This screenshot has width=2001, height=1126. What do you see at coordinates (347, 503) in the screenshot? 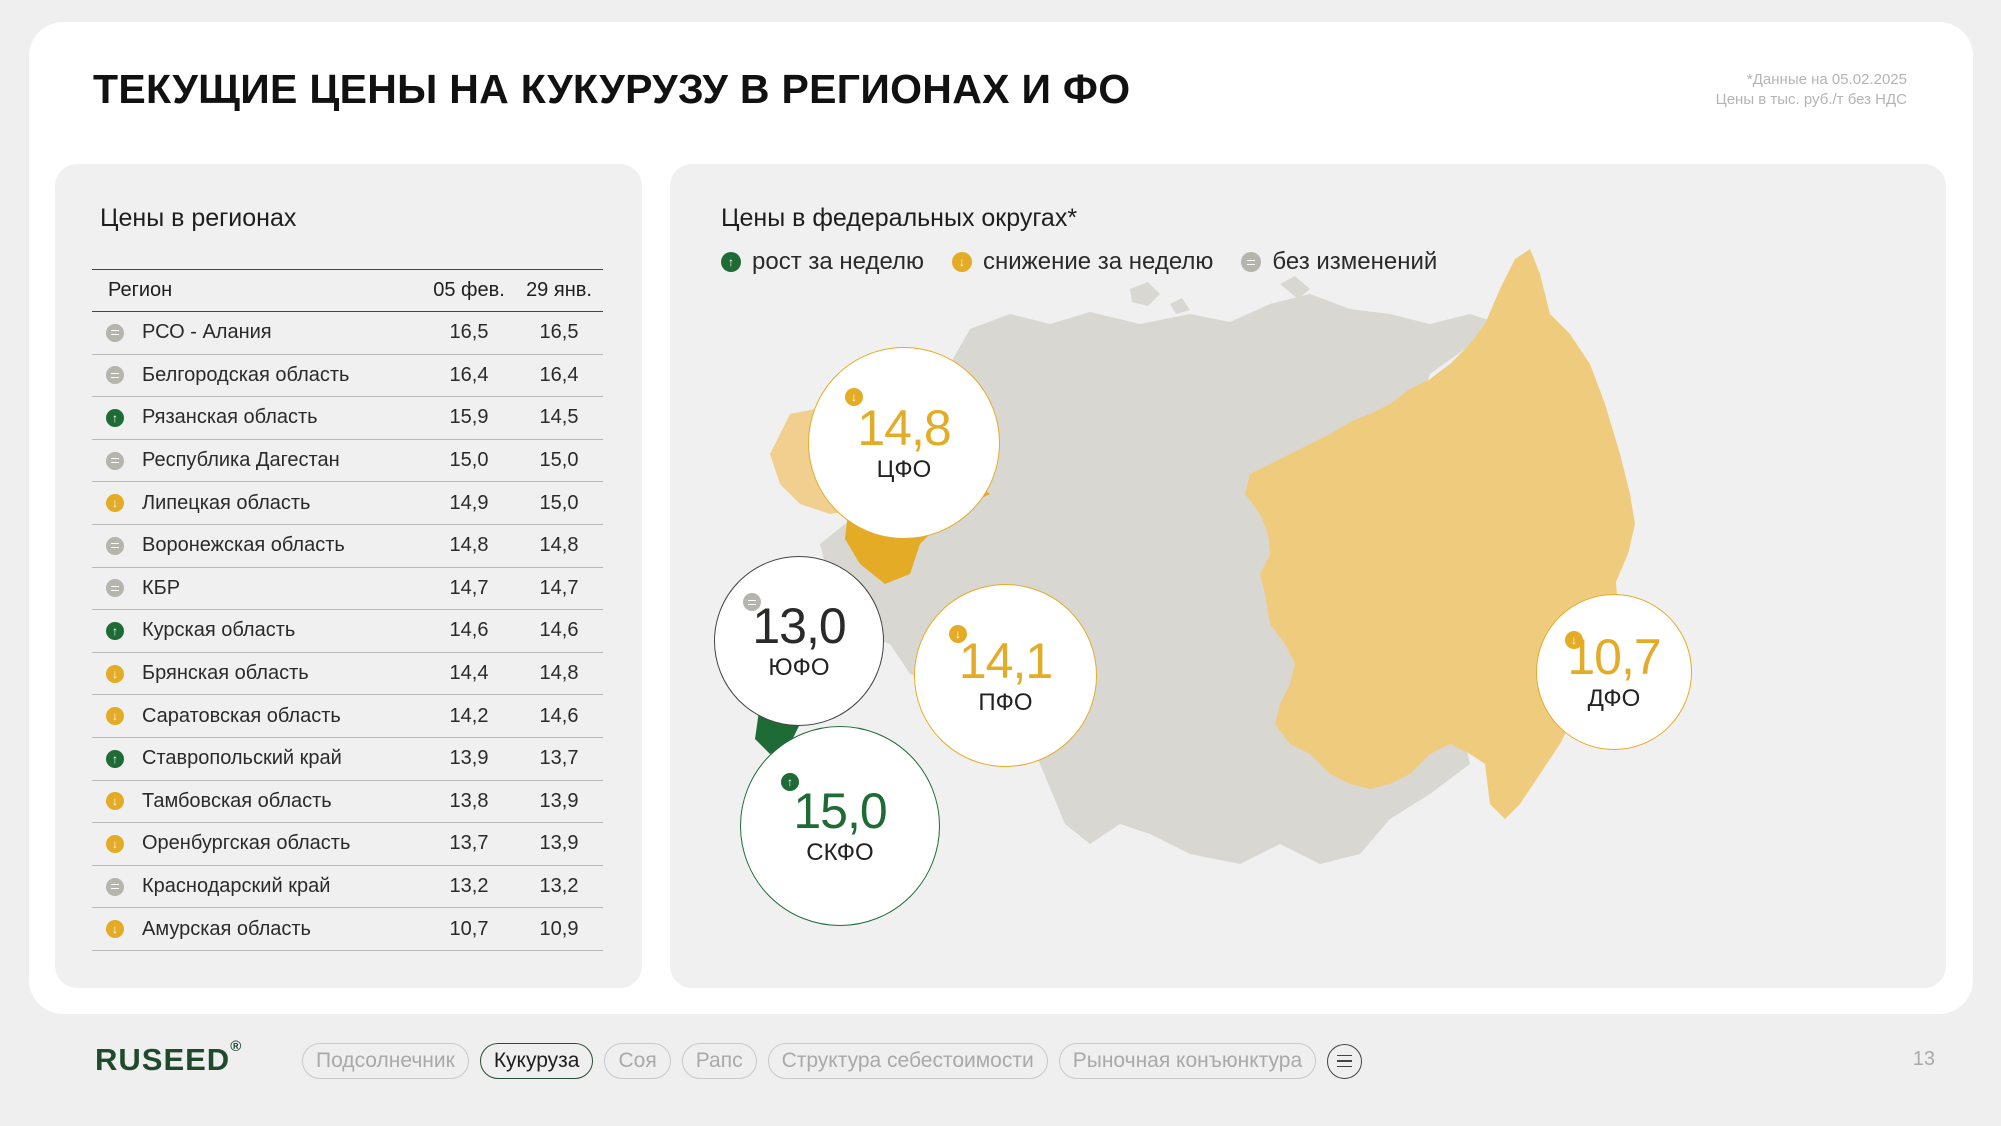
I see `table-row: ↓ Липецкая область 14,9 15,0` at bounding box center [347, 503].